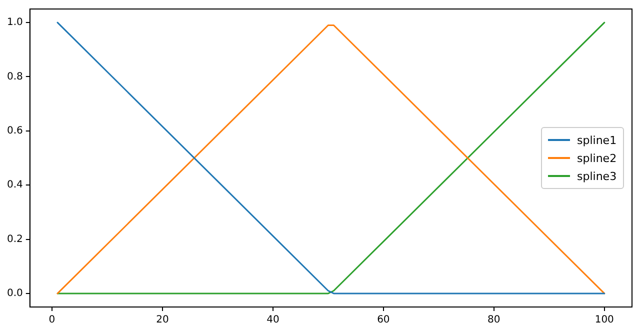 Image resolution: width=640 pixels, height=331 pixels. What do you see at coordinates (383, 320) in the screenshot?
I see `x-tick-label: 60` at bounding box center [383, 320].